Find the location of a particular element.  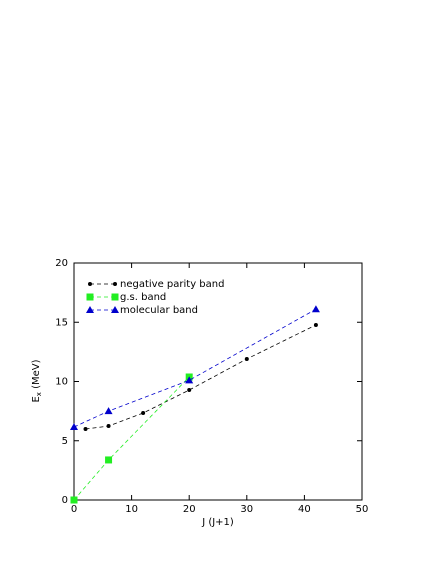

x-tick-label: 0 is located at coordinates (74, 509).